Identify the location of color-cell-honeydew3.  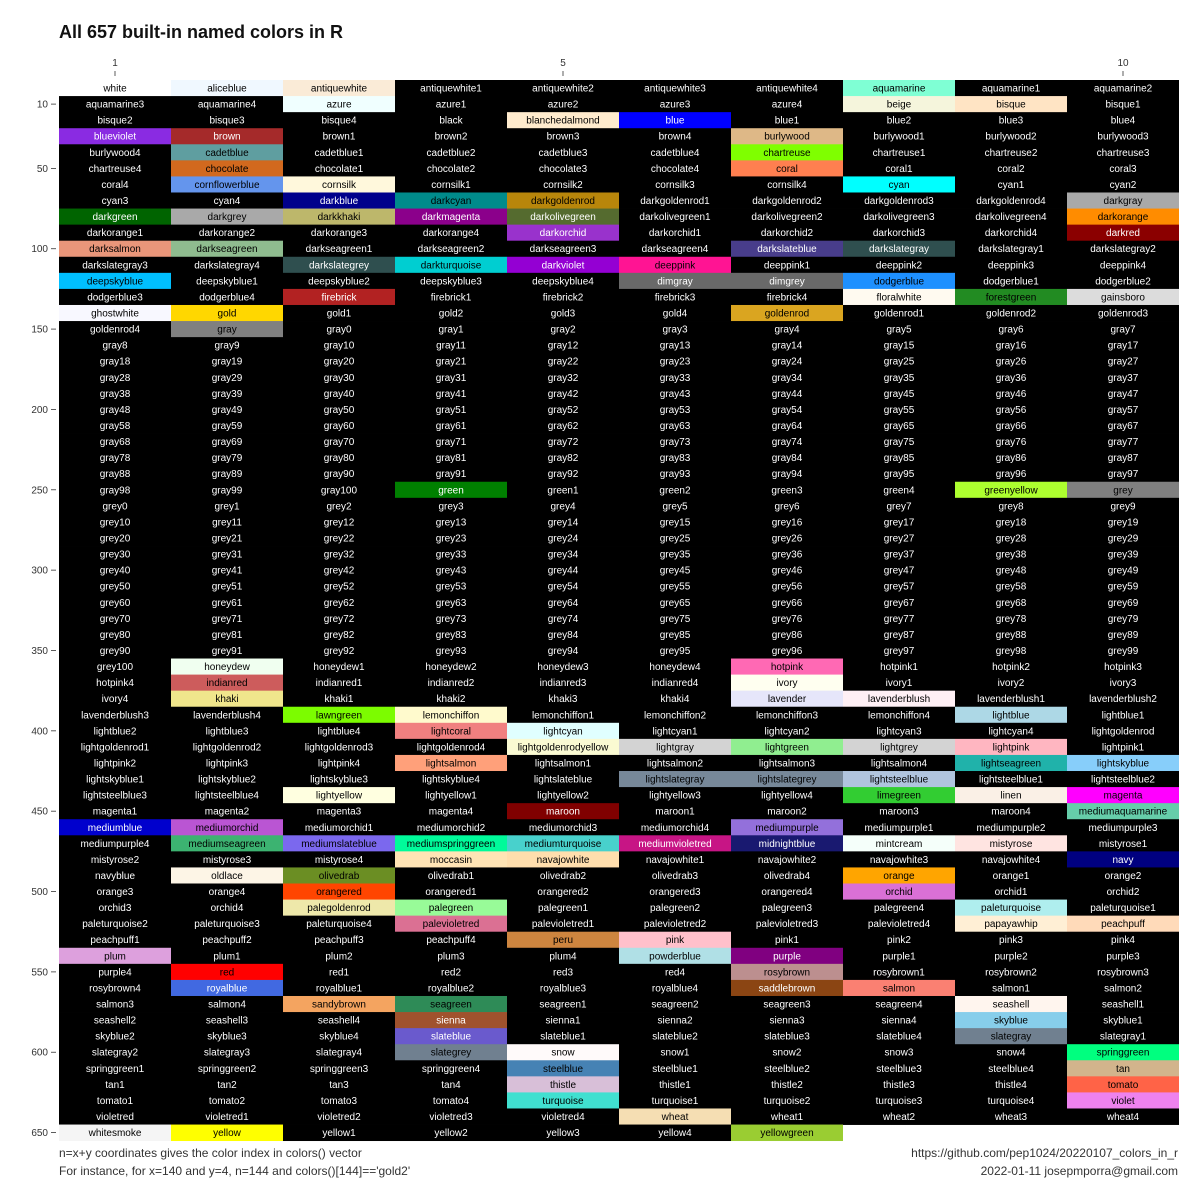
(563, 666).